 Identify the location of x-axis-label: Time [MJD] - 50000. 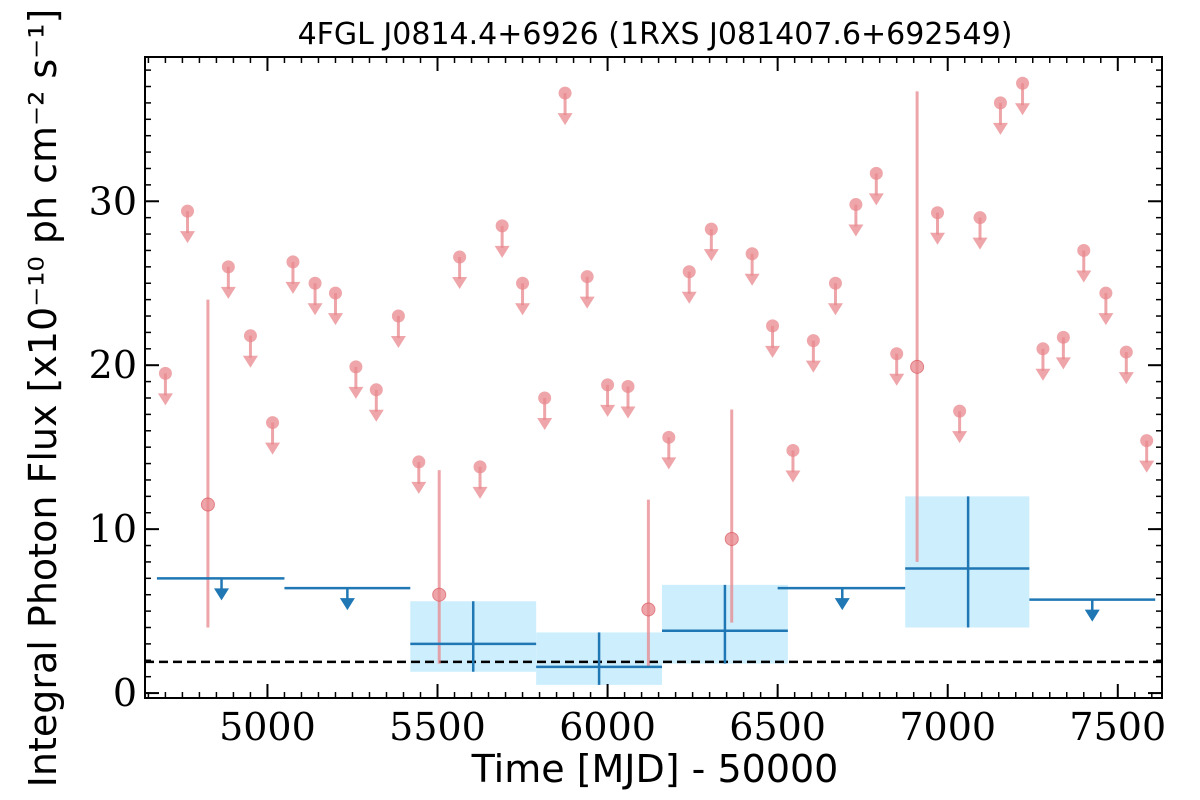
(655, 769).